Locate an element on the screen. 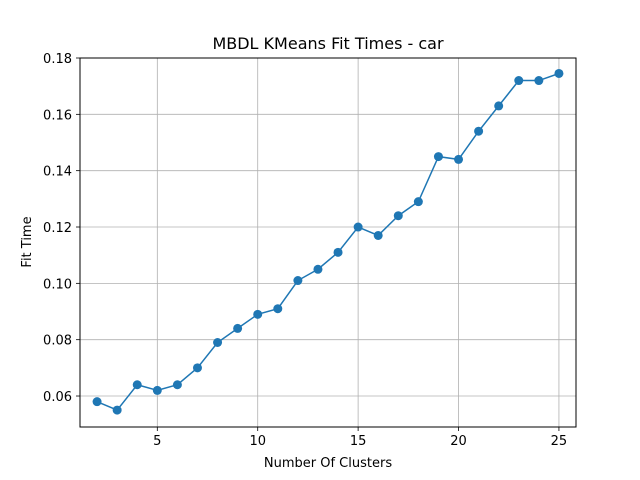 This screenshot has width=640, height=480. y-tick-label: 0.06 is located at coordinates (57, 397).